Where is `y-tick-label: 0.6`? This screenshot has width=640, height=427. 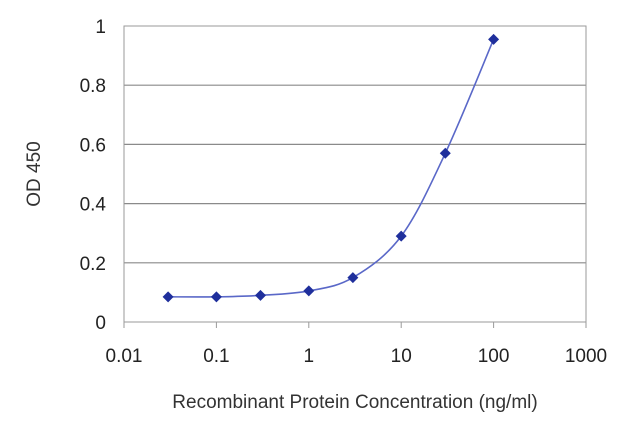 y-tick-label: 0.6 is located at coordinates (93, 145).